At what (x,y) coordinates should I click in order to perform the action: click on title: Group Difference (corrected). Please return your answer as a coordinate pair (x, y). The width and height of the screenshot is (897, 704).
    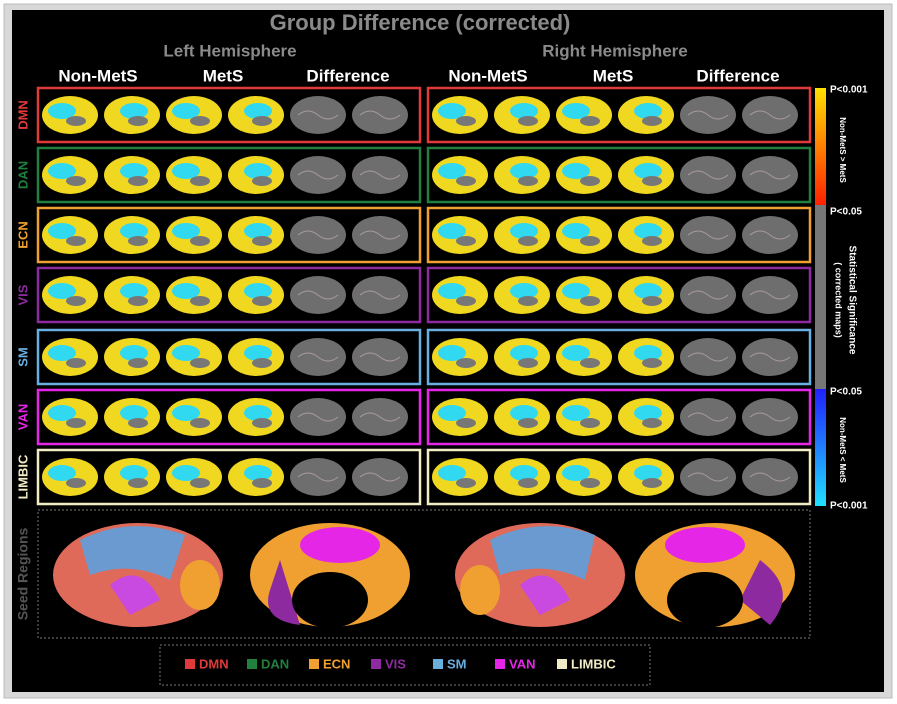
    Looking at the image, I should click on (420, 22).